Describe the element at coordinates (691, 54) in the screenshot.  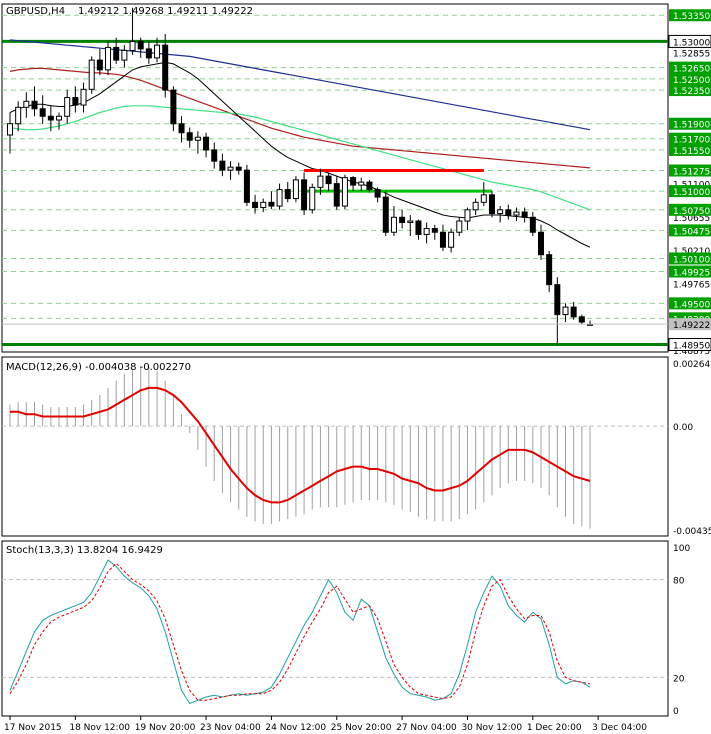
I see `price-tick-label: 1.52855` at that location.